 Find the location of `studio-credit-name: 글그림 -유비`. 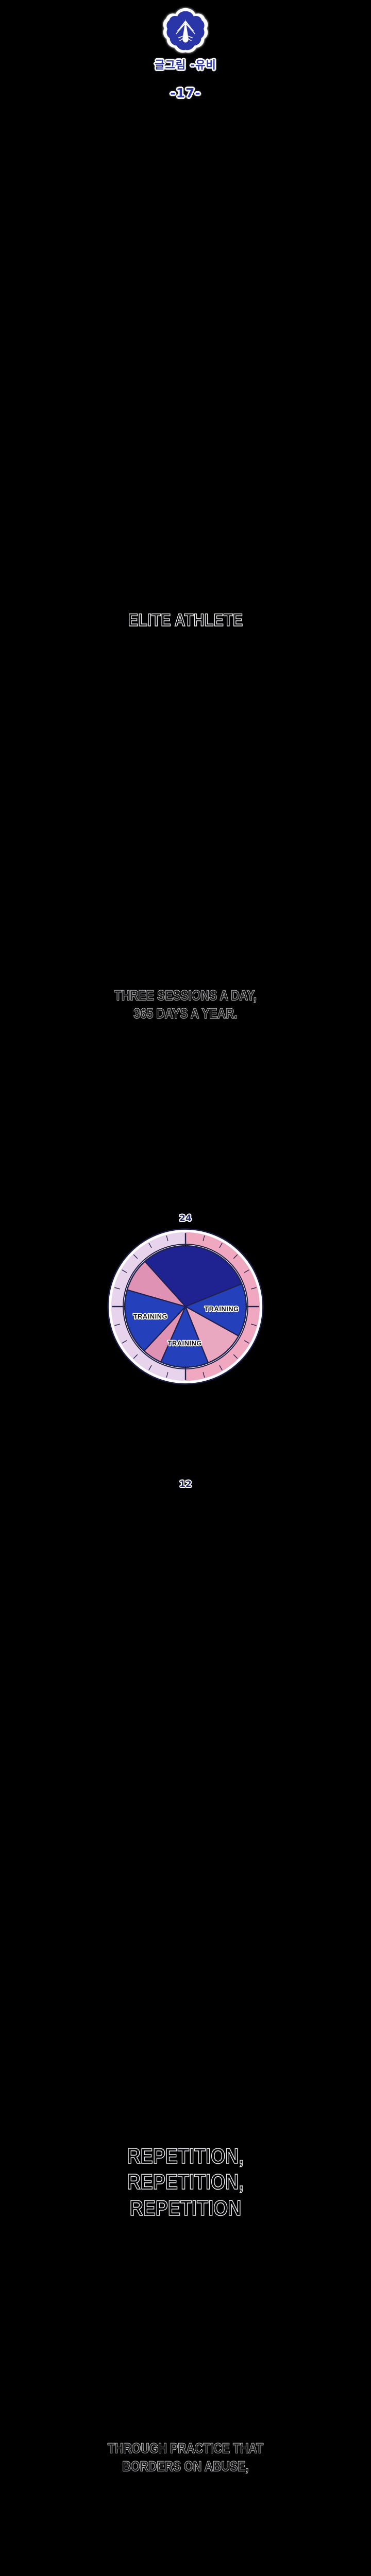

studio-credit-name: 글그림 -유비 is located at coordinates (185, 65).